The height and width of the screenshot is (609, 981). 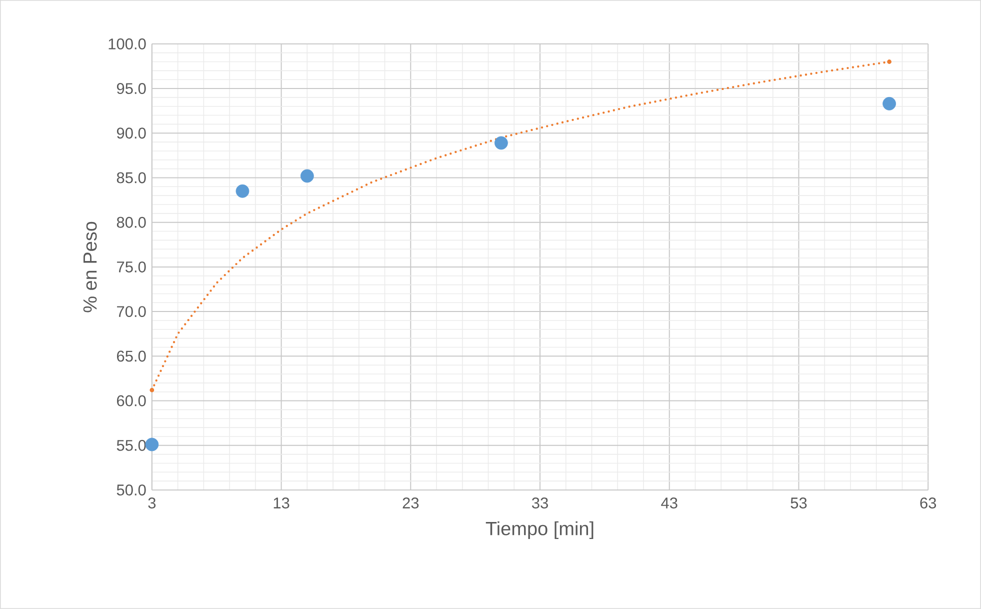 What do you see at coordinates (540, 503) in the screenshot?
I see `x-tick-label: 33` at bounding box center [540, 503].